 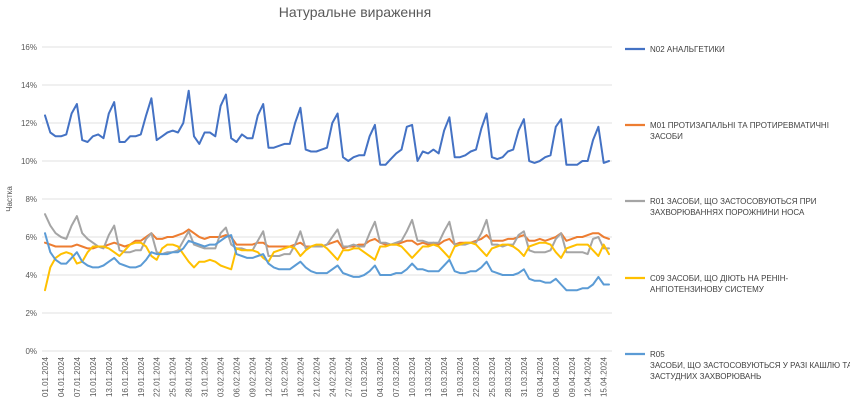 I want to click on x-tick-label: 16.03.2024, so click(x=444, y=376).